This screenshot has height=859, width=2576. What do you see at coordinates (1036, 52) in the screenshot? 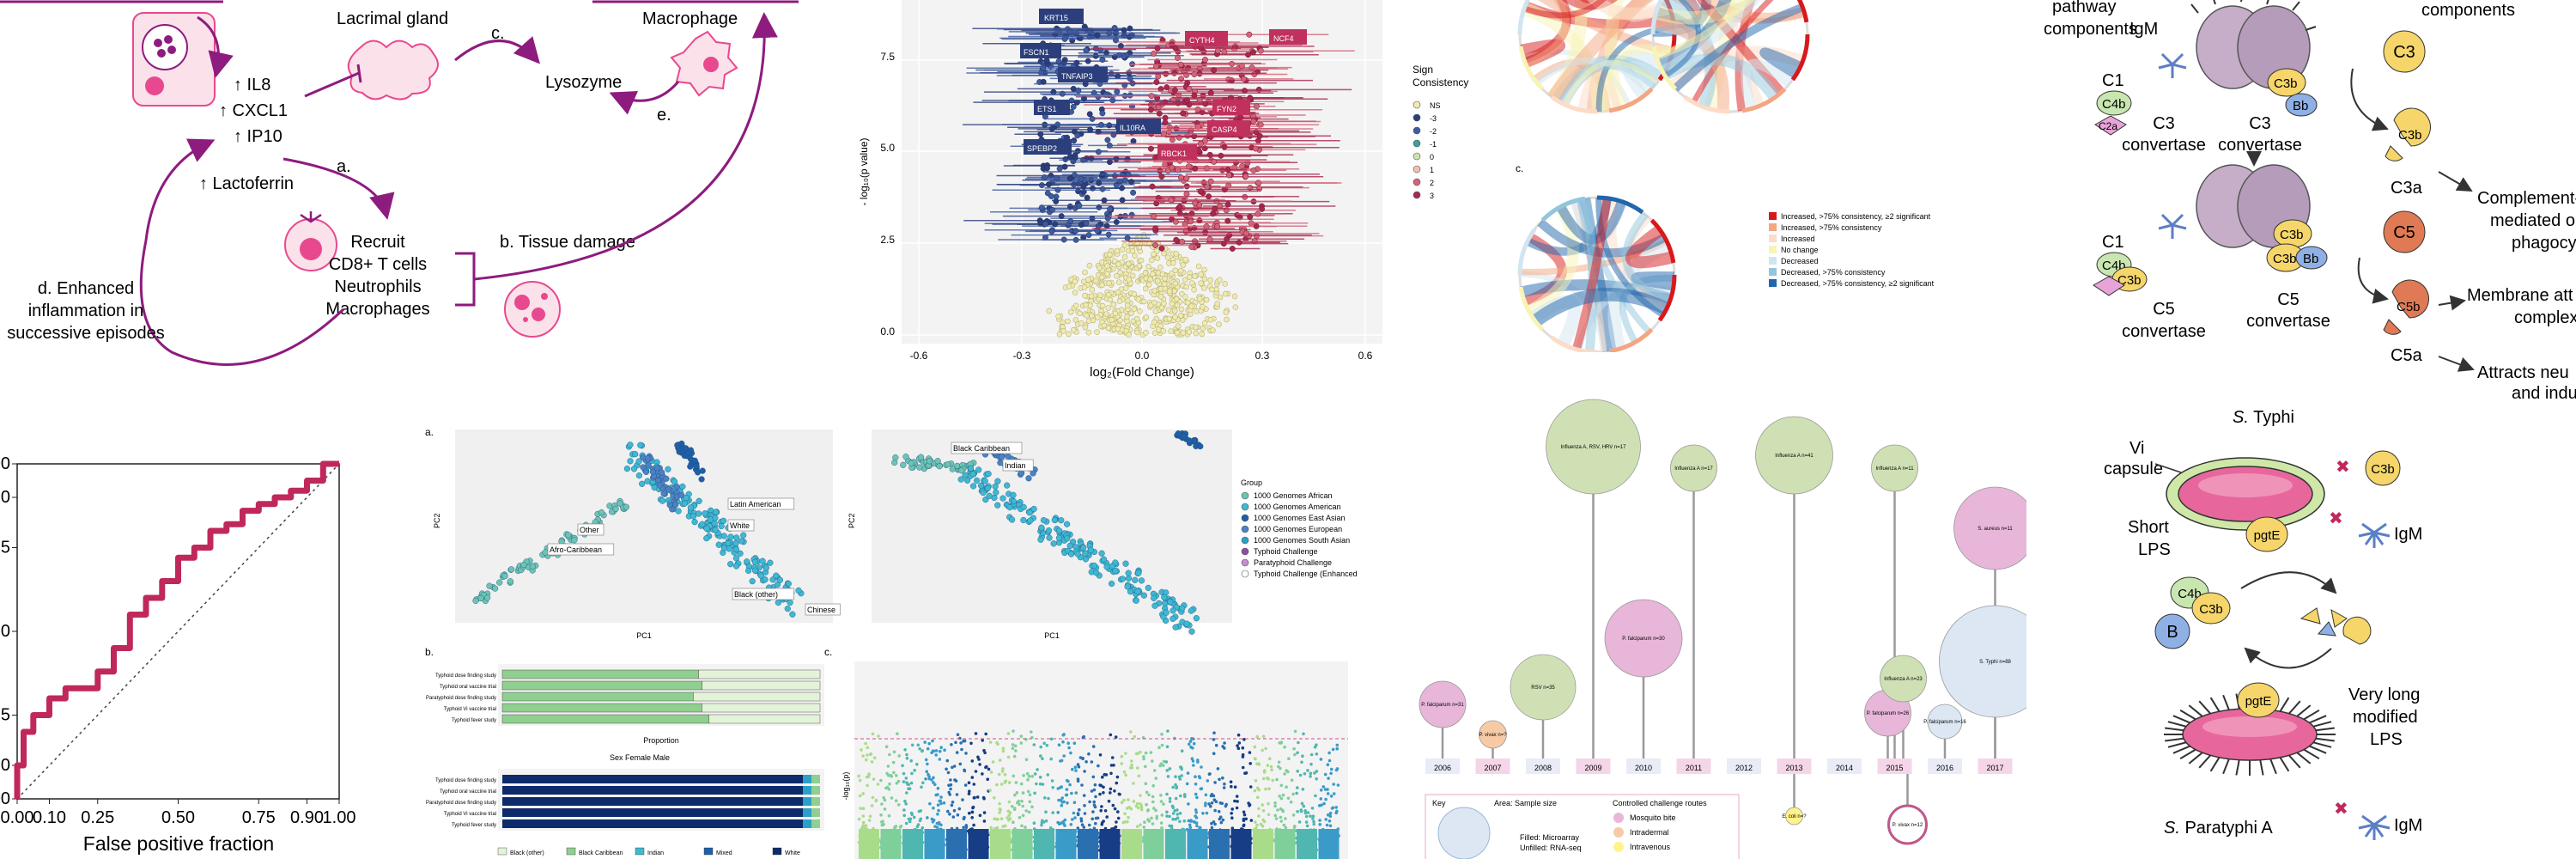
I see `gene-label-fscn1: FSCN1` at bounding box center [1036, 52].